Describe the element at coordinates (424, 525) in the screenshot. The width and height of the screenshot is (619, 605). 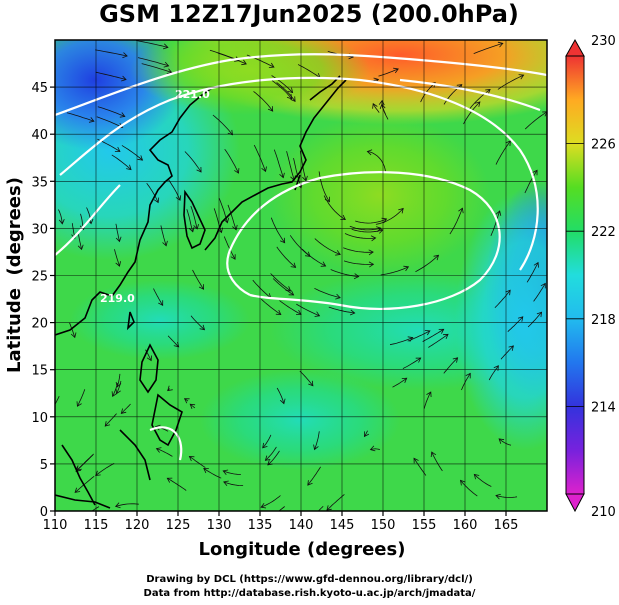
I see `x-tick-label: 155` at that location.